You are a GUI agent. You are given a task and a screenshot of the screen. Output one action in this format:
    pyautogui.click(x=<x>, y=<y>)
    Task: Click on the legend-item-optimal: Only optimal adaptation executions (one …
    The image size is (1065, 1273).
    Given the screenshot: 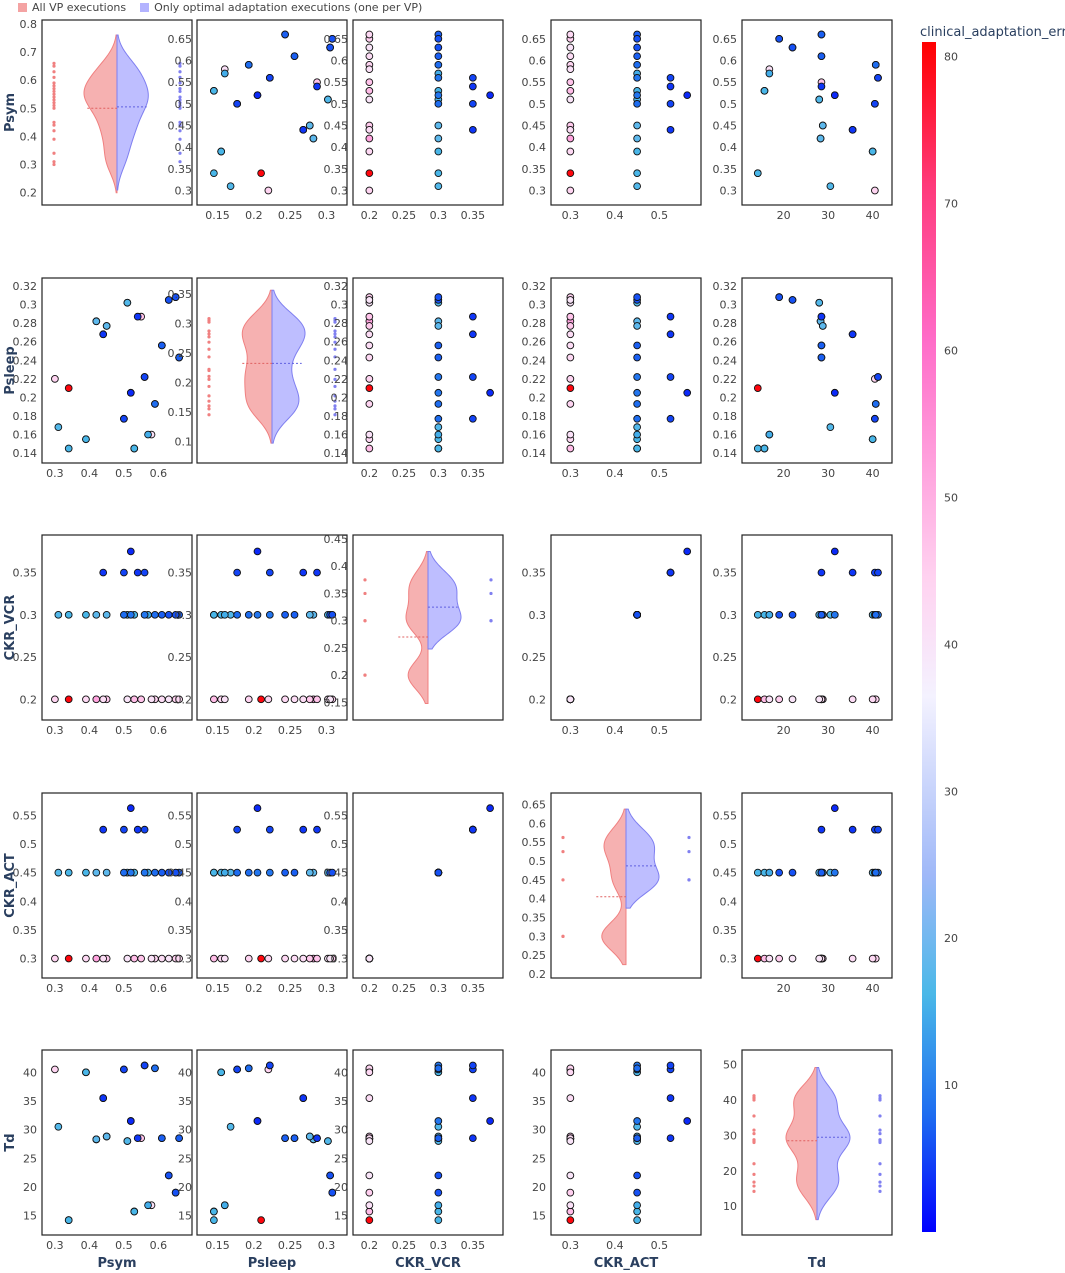 What is the action you would take?
    pyautogui.click(x=281, y=7)
    